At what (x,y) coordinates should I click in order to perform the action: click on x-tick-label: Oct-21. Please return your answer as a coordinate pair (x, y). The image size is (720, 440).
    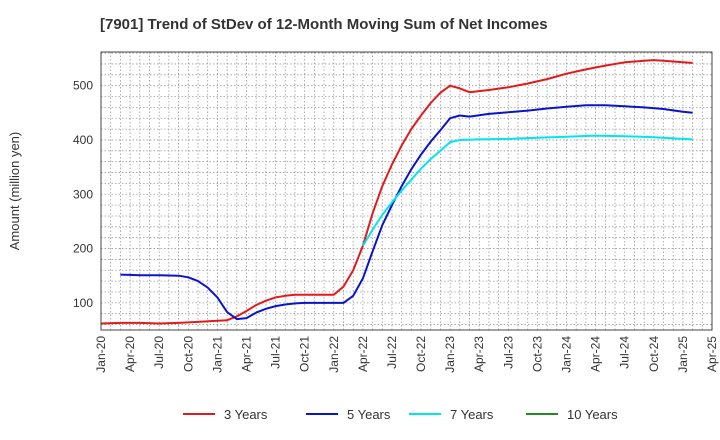
    Looking at the image, I should click on (305, 354).